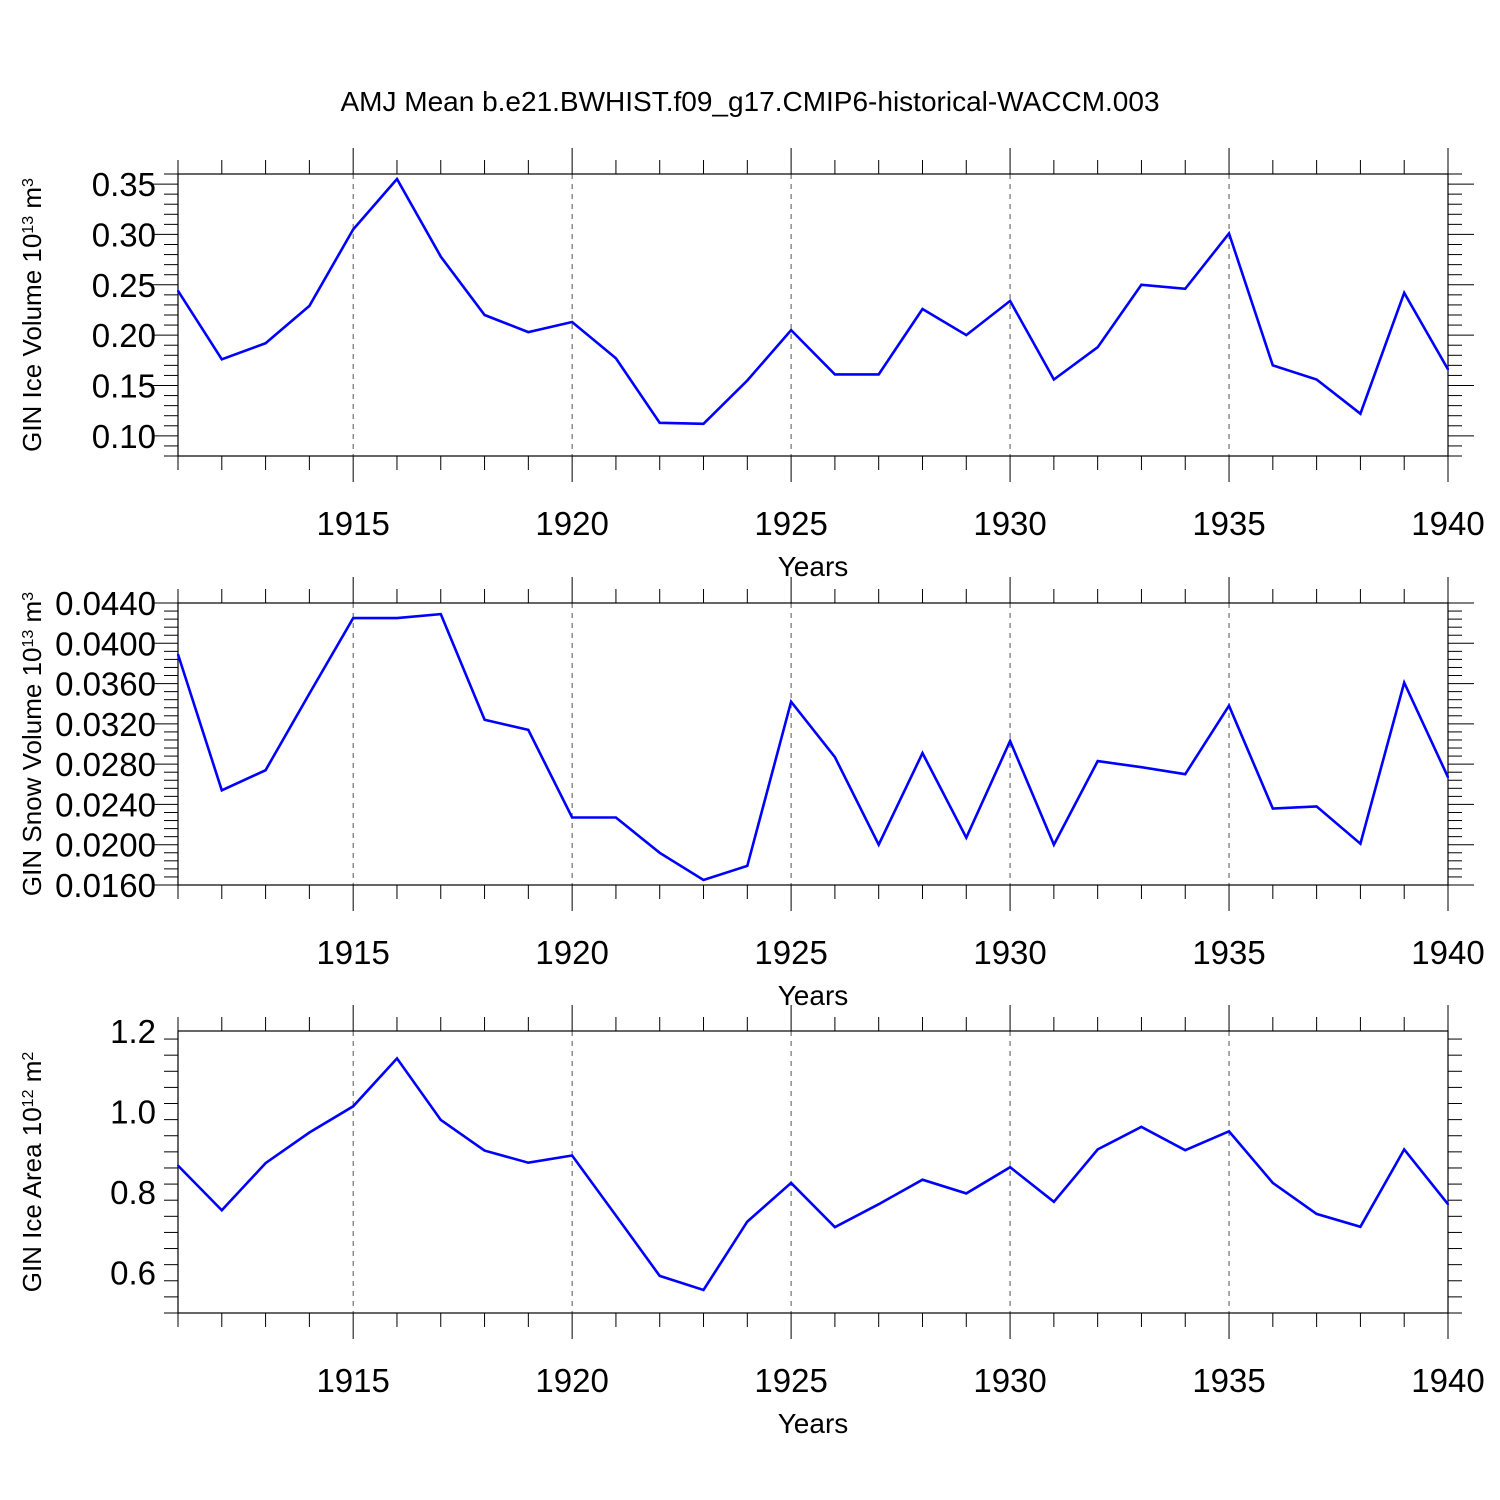 The height and width of the screenshot is (1500, 1500). Describe the element at coordinates (124, 285) in the screenshot. I see `y-tick-label: 0.25` at that location.